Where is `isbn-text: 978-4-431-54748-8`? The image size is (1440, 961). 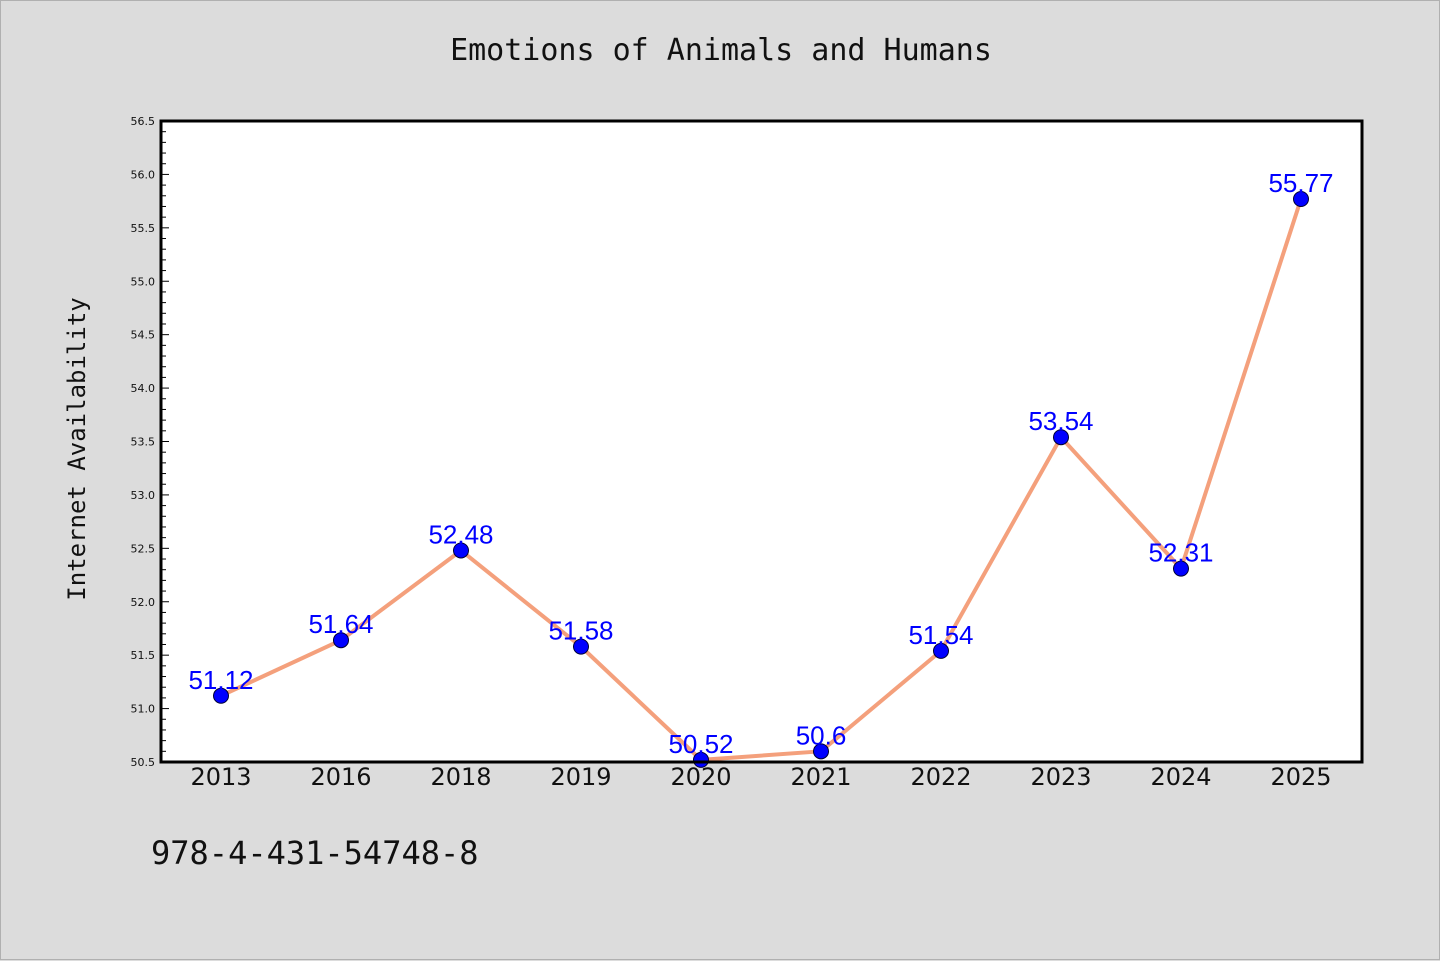 isbn-text: 978-4-431-54748-8 is located at coordinates (315, 853).